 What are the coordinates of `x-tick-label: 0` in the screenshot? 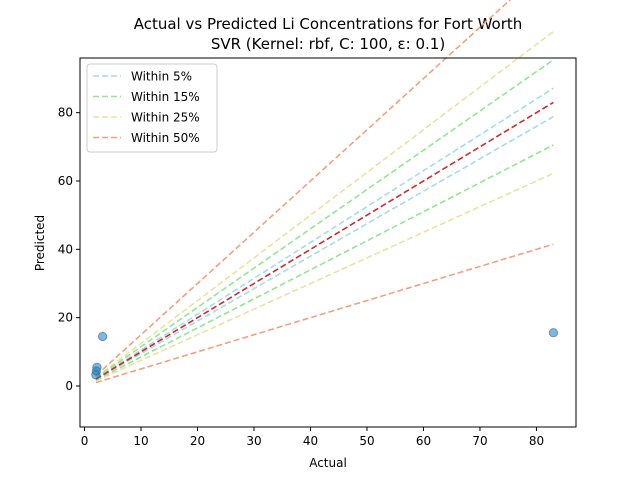 It's located at (85, 441).